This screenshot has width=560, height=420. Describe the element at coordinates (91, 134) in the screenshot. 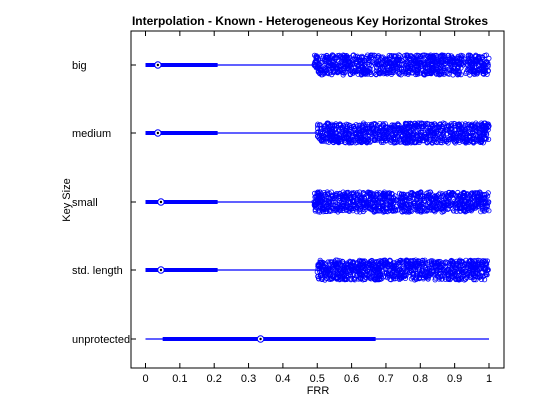

I see `y-tick-label: medium` at that location.